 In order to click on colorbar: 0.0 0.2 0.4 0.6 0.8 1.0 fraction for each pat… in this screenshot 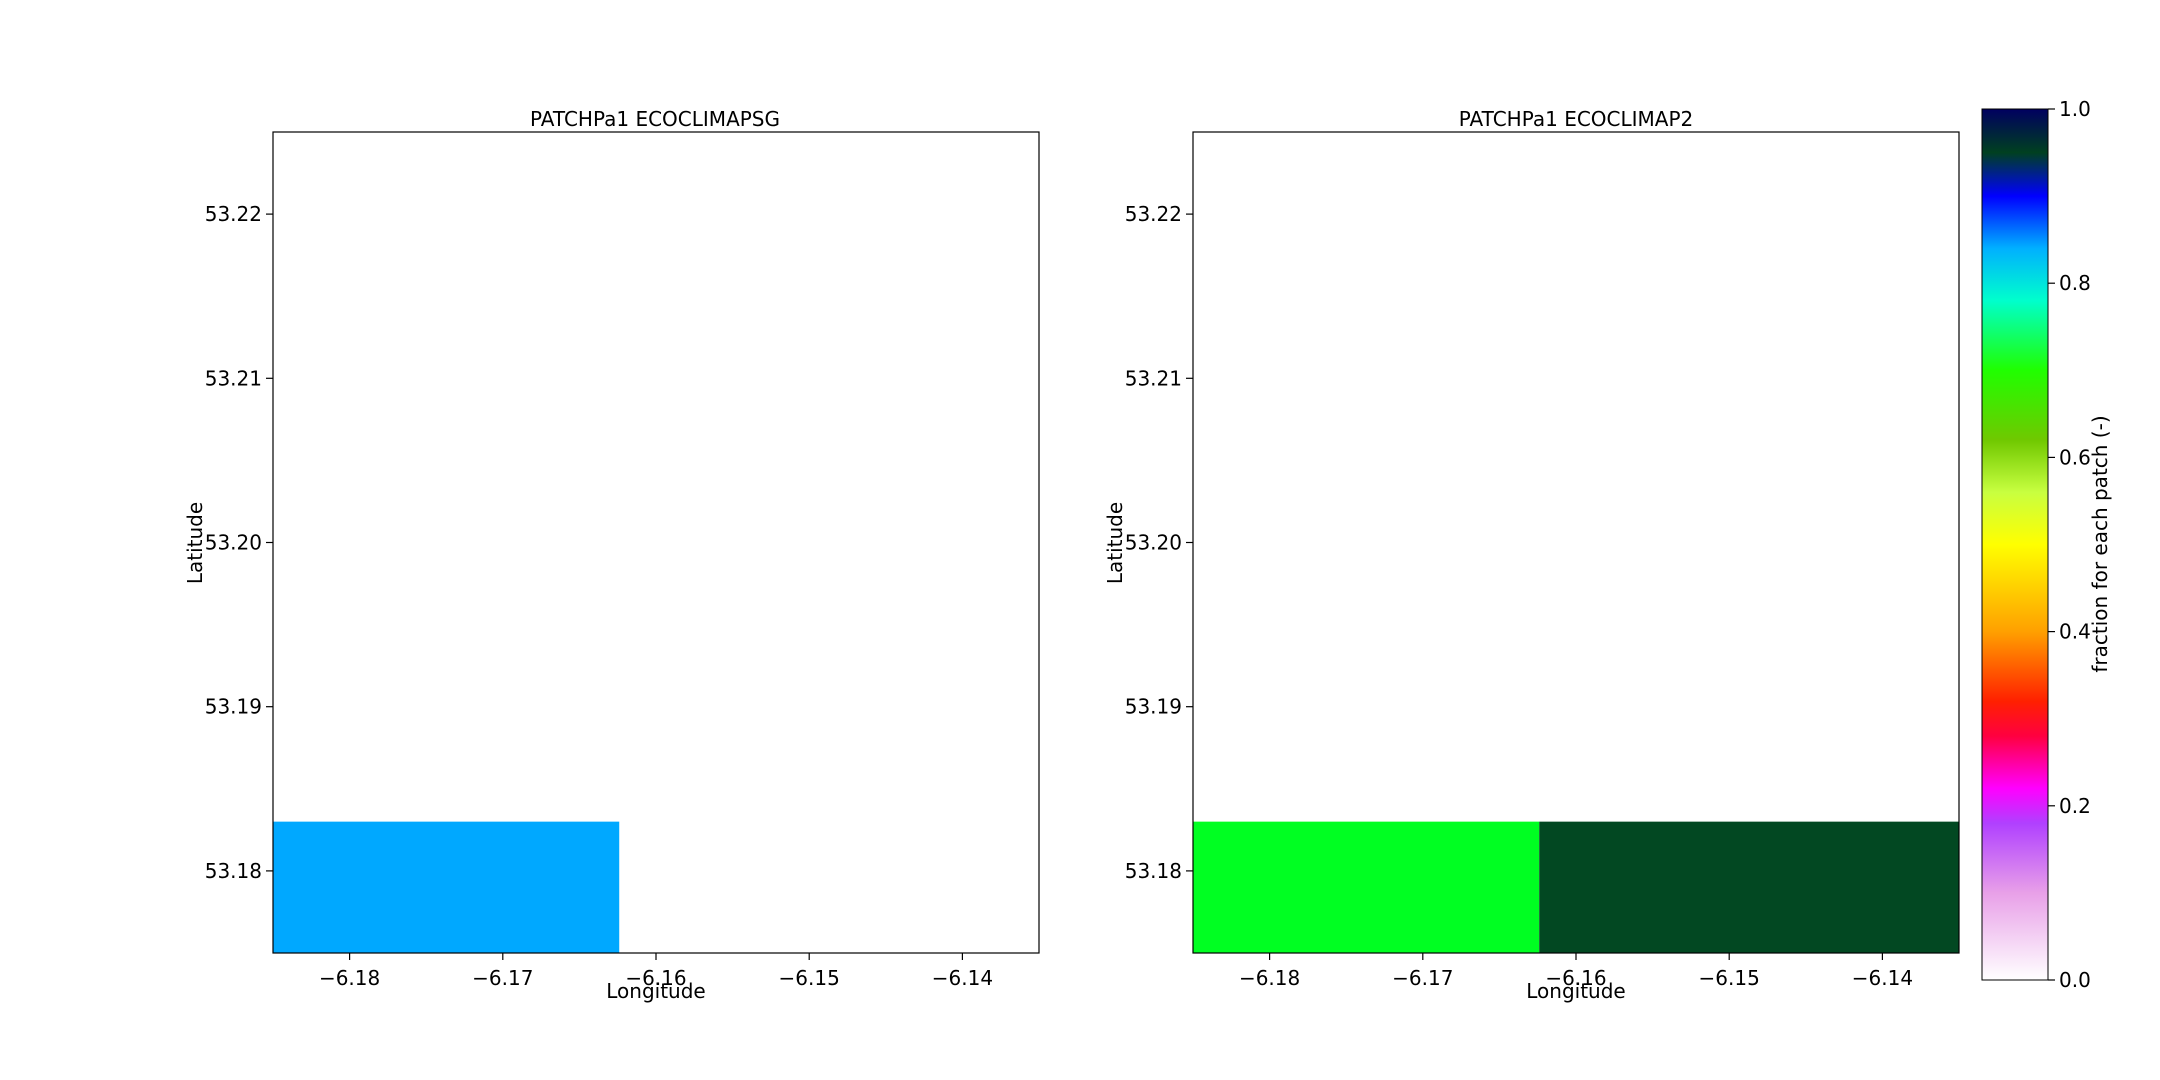, I will do `click(2046, 544)`.